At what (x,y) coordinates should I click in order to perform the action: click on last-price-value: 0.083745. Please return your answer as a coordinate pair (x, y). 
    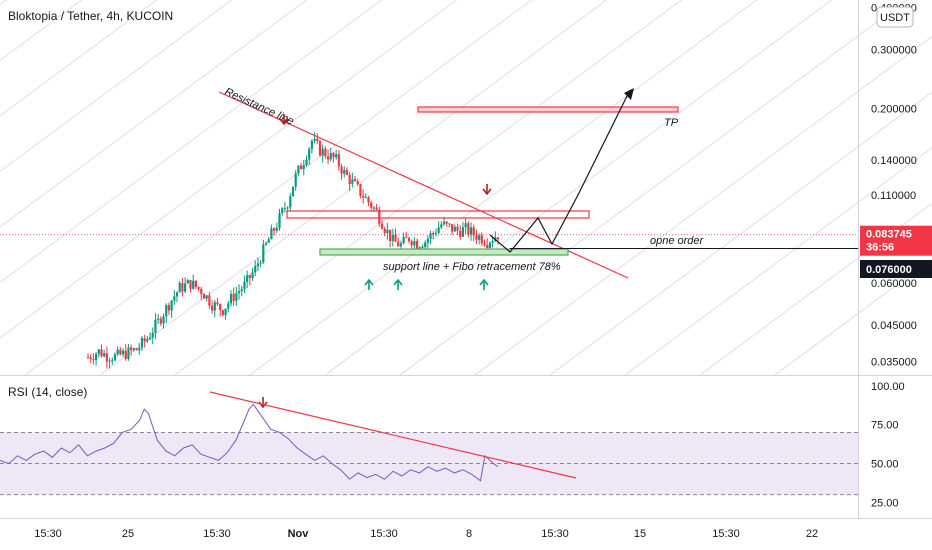
    Looking at the image, I should click on (889, 235).